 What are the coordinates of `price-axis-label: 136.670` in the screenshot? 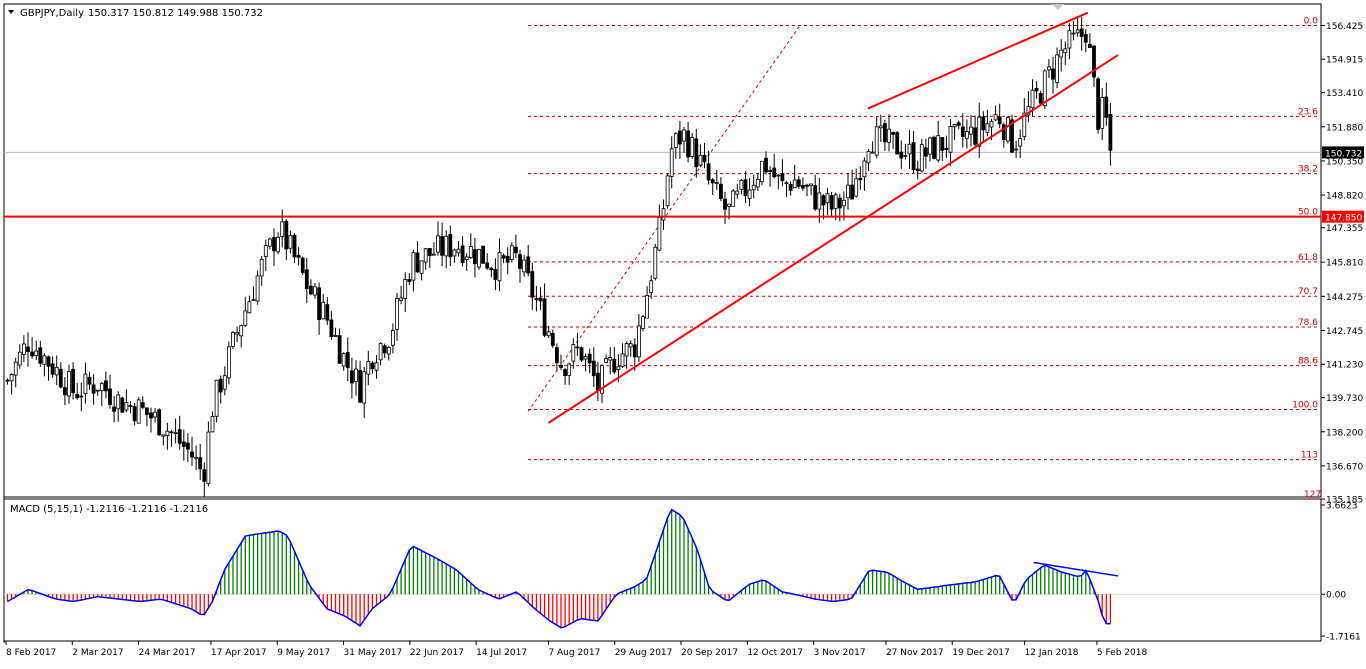 It's located at (1344, 467).